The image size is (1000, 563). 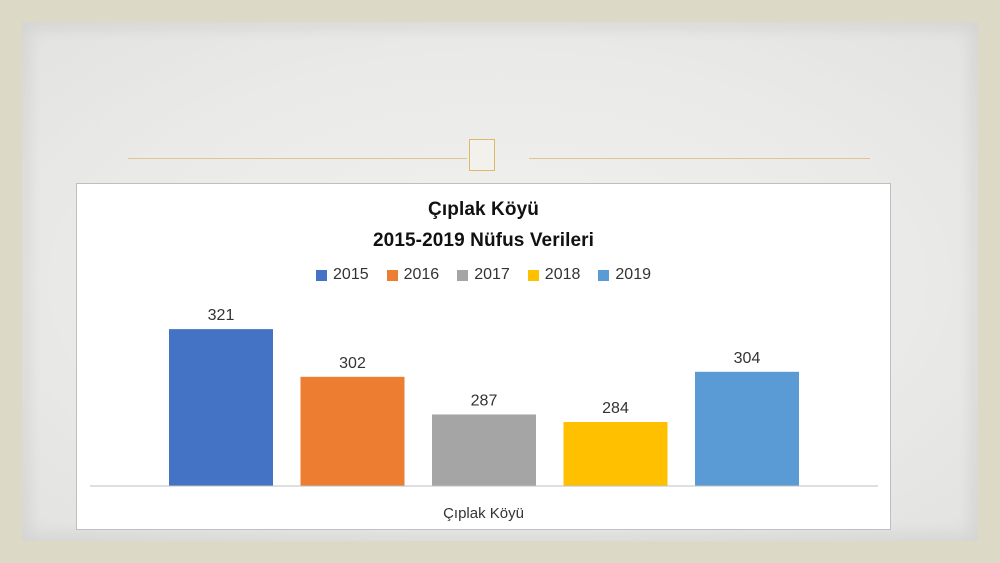 I want to click on x-category-label: Çıplak Köyü, so click(x=483, y=513).